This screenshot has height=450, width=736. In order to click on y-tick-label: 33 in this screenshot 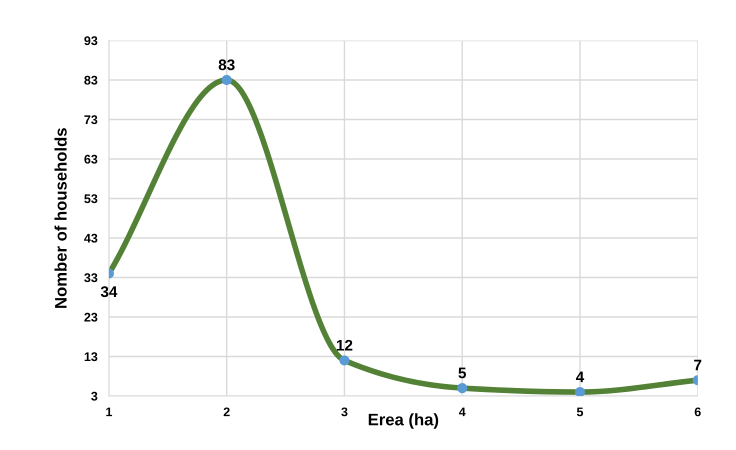, I will do `click(91, 277)`.